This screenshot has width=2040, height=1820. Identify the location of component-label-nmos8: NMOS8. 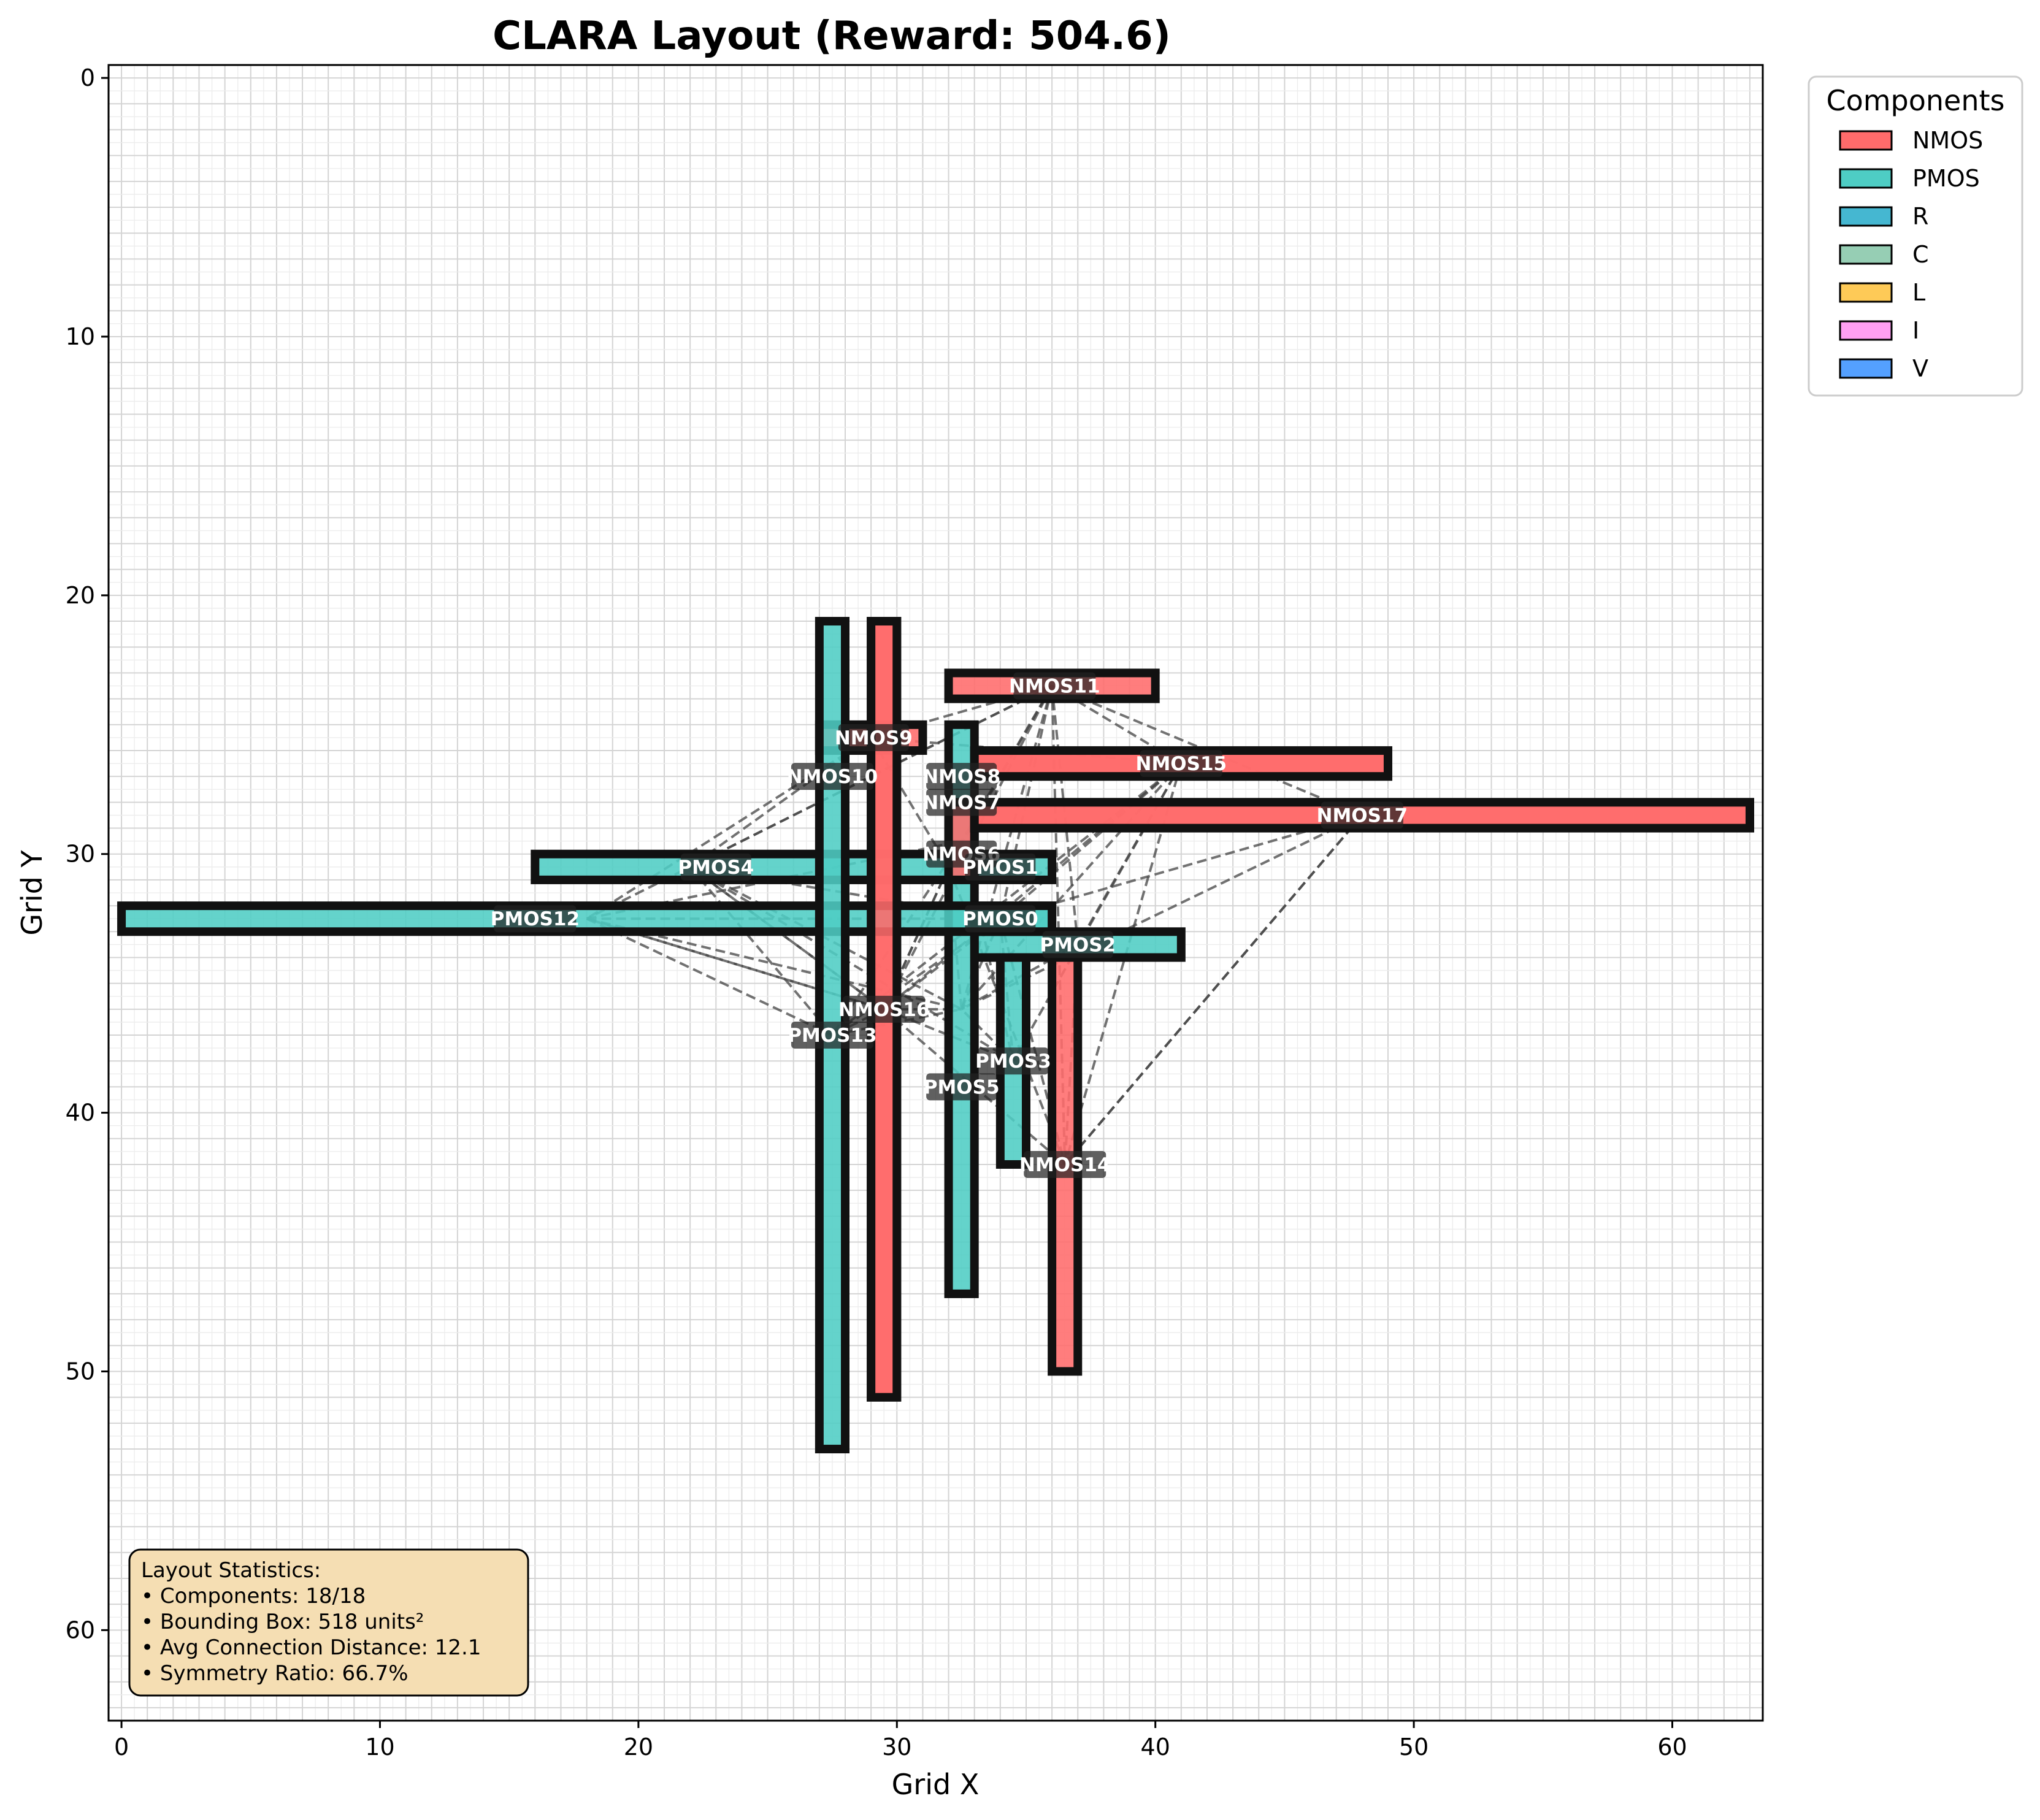
(961, 776).